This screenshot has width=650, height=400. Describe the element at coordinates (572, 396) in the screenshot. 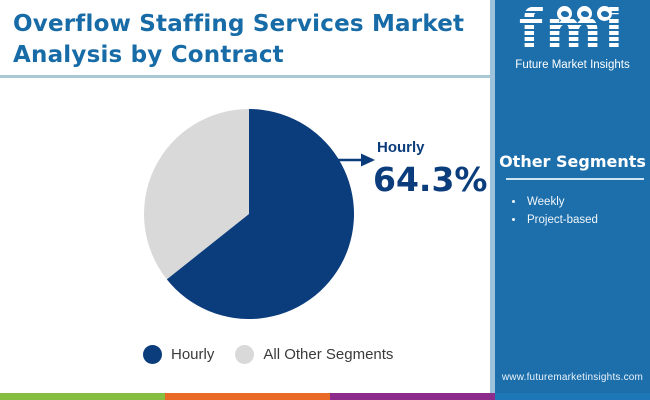

I see `footer-strip-blue` at that location.